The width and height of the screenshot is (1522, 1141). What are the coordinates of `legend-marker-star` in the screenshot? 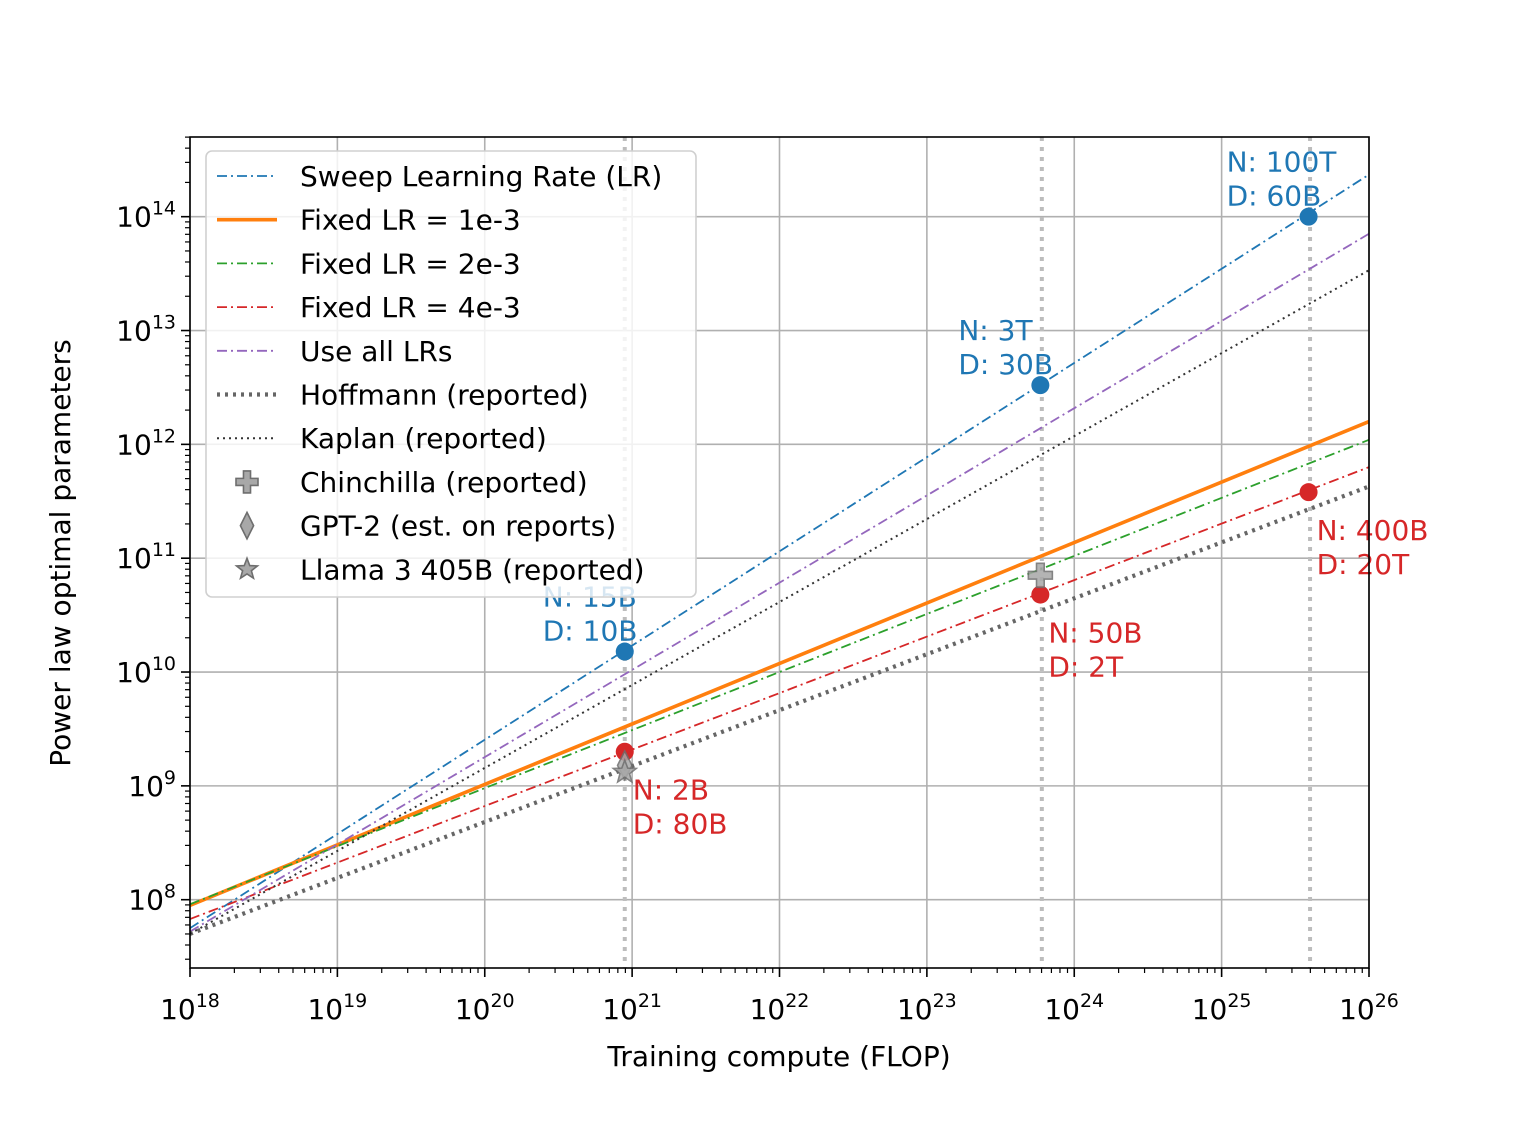 It's located at (247, 568).